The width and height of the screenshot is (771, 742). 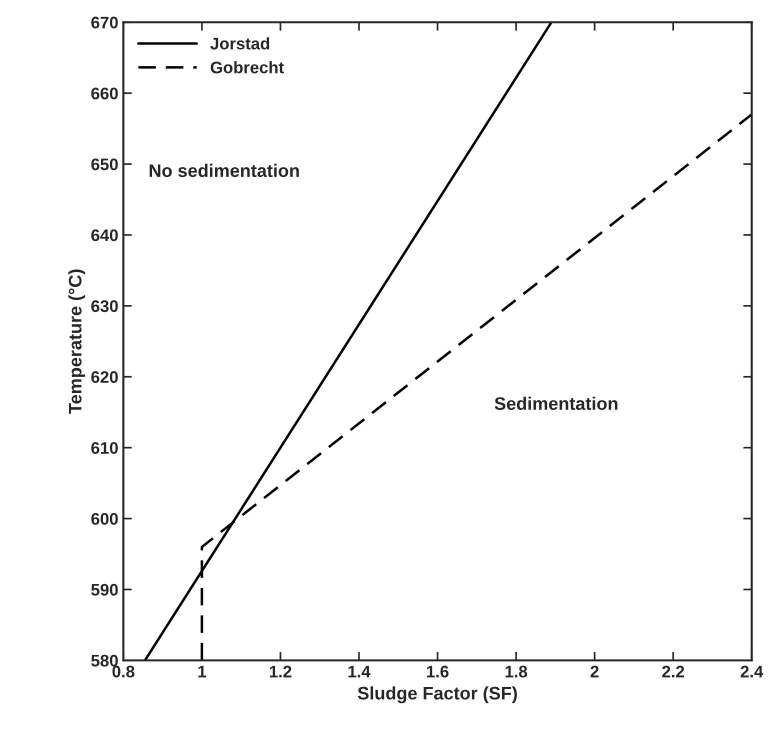 I want to click on y-tick-label: 670, so click(x=104, y=22).